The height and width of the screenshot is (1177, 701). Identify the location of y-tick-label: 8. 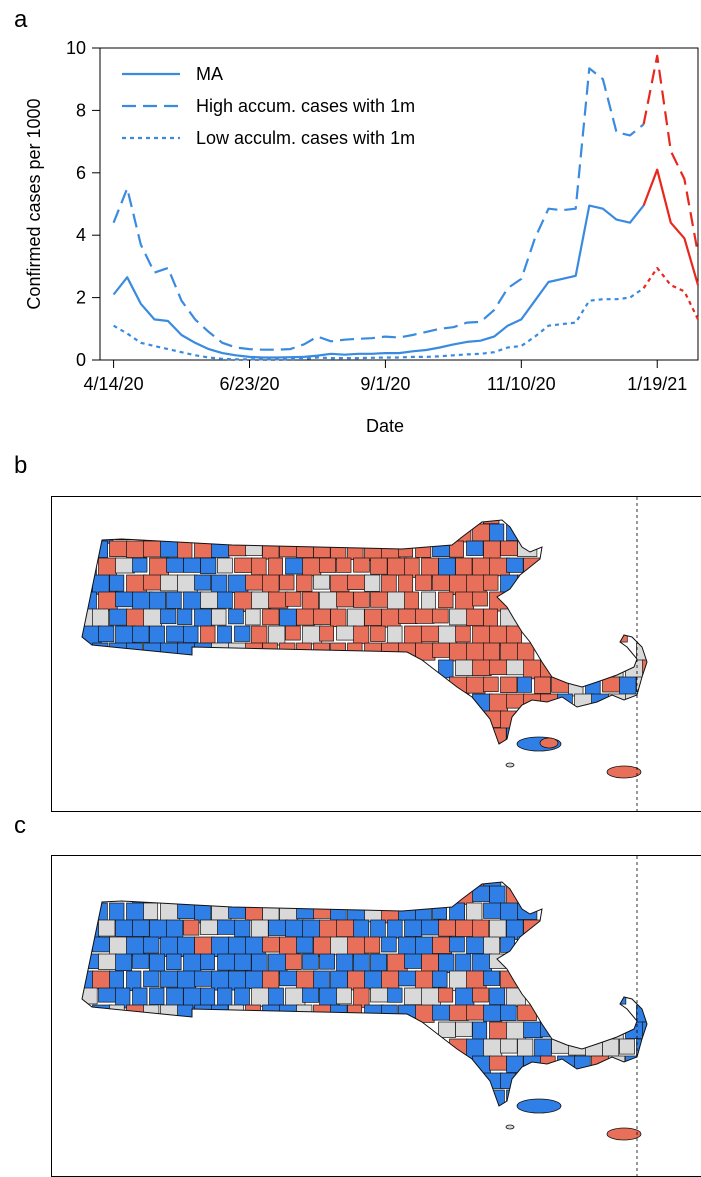
(81, 110).